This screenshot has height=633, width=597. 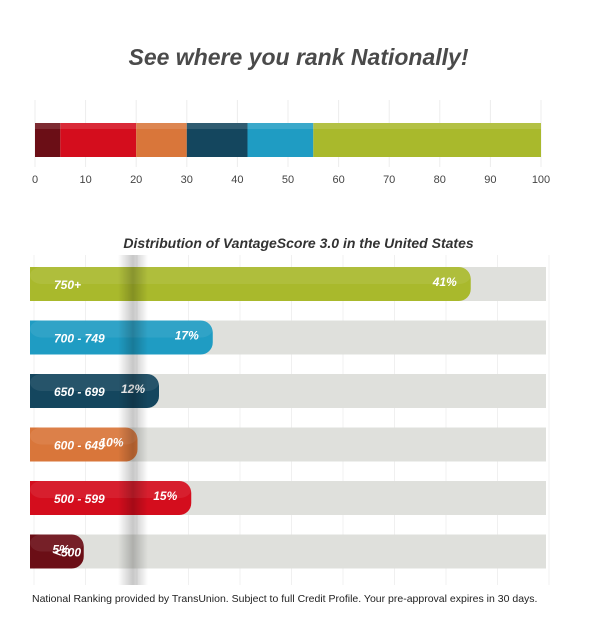 What do you see at coordinates (187, 336) in the screenshot?
I see `distribution-value-label: 17%` at bounding box center [187, 336].